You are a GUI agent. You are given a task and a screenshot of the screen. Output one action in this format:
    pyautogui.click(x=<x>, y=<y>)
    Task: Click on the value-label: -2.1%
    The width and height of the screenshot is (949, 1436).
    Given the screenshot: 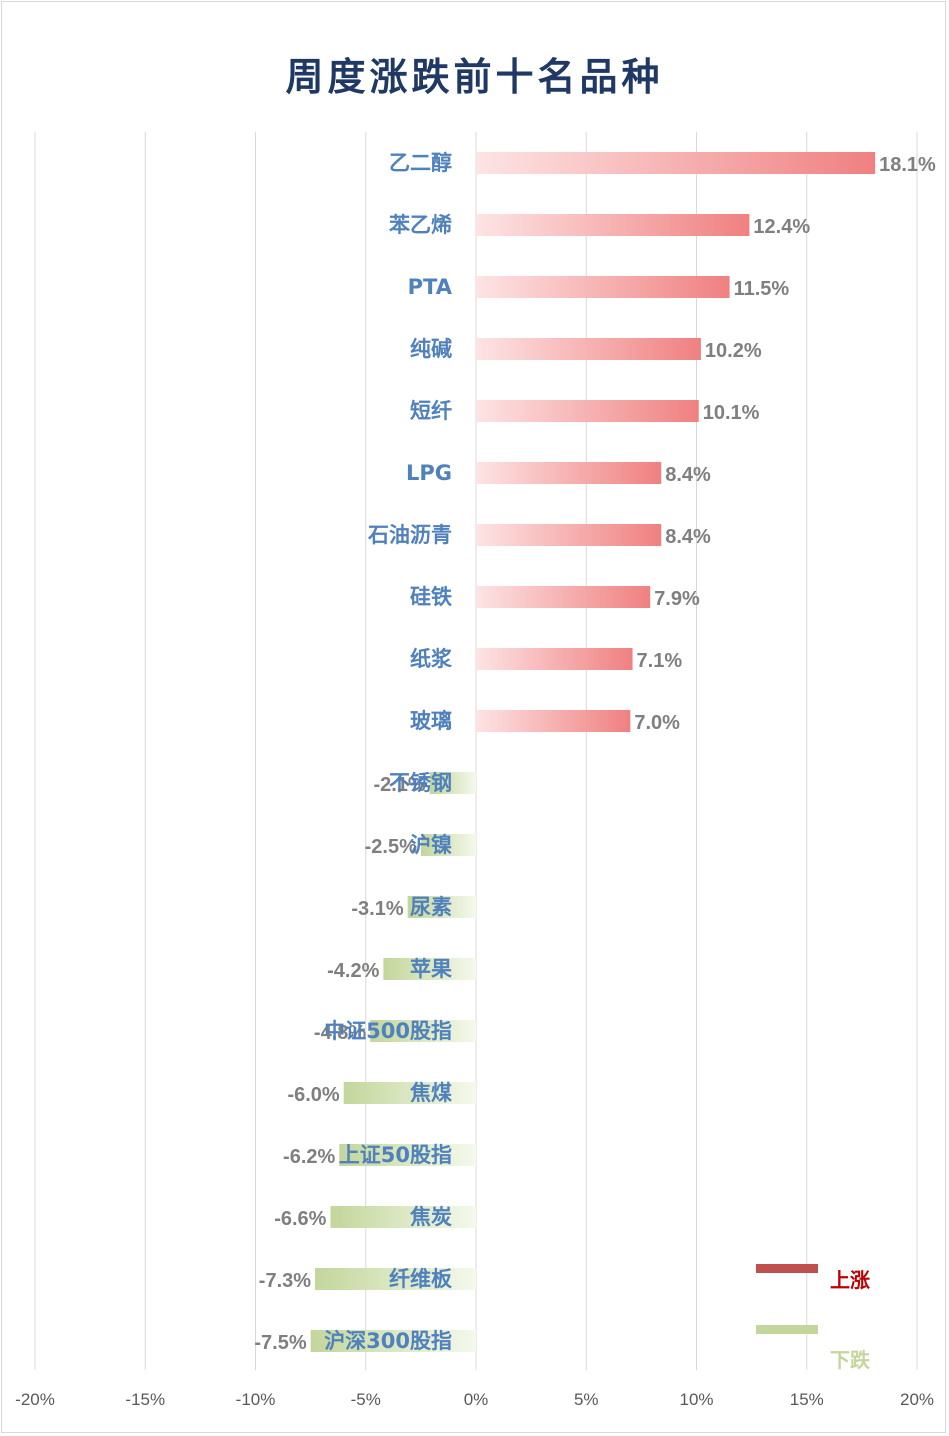 What is the action you would take?
    pyautogui.click(x=399, y=785)
    